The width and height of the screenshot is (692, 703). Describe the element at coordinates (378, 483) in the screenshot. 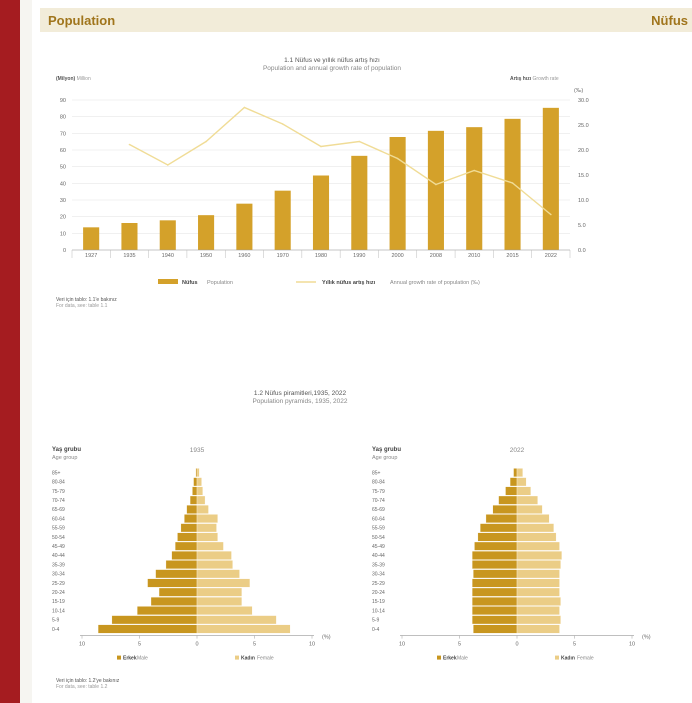

I see `age-group-label: 80-84` at that location.